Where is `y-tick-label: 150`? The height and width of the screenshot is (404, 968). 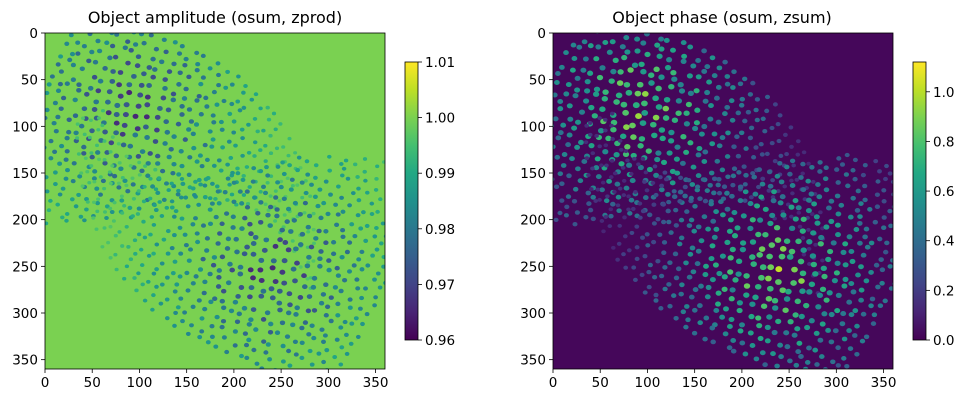 y-tick-label: 150 is located at coordinates (25, 174).